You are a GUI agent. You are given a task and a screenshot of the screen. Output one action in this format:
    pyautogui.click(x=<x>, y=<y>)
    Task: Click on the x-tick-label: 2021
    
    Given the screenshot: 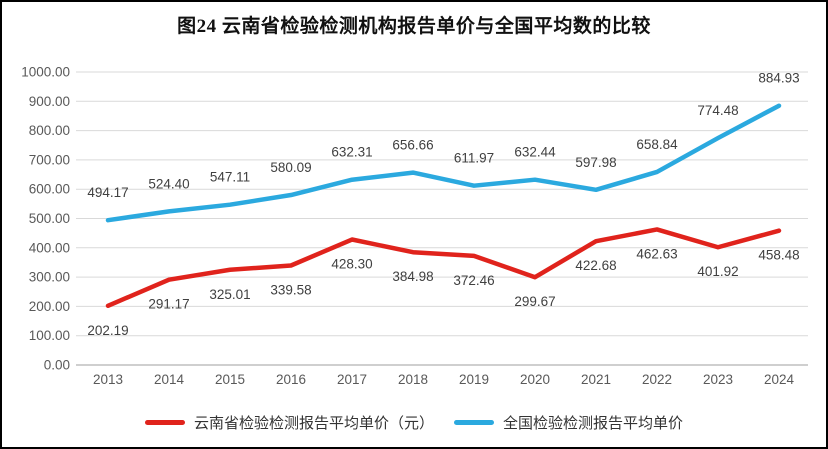 What is the action you would take?
    pyautogui.click(x=596, y=379)
    